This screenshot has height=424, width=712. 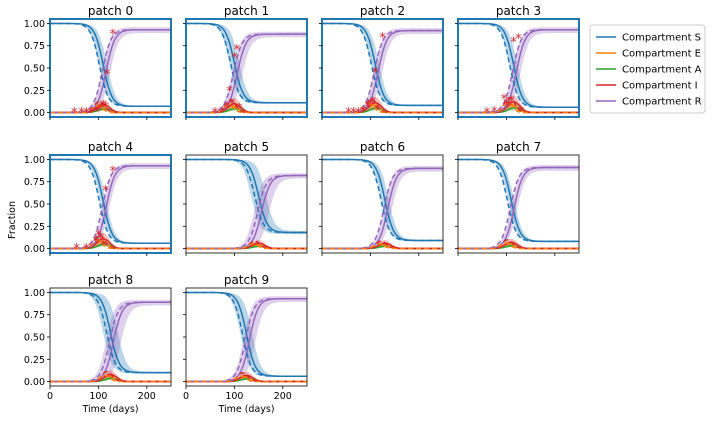 I want to click on panel-7: patch 7, so click(x=517, y=198).